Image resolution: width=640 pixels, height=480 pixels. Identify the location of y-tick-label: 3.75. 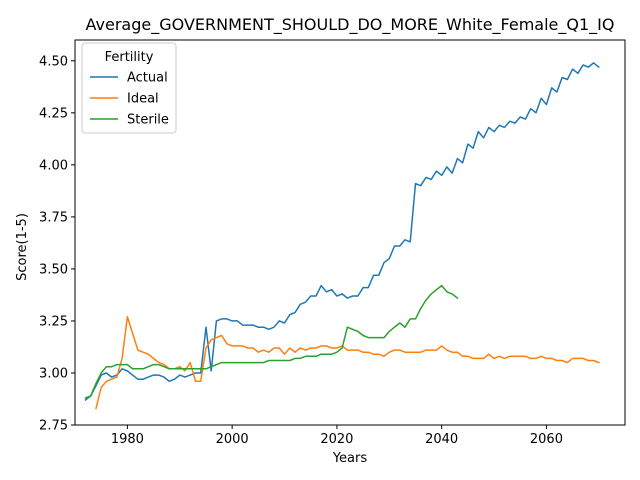
(53, 217).